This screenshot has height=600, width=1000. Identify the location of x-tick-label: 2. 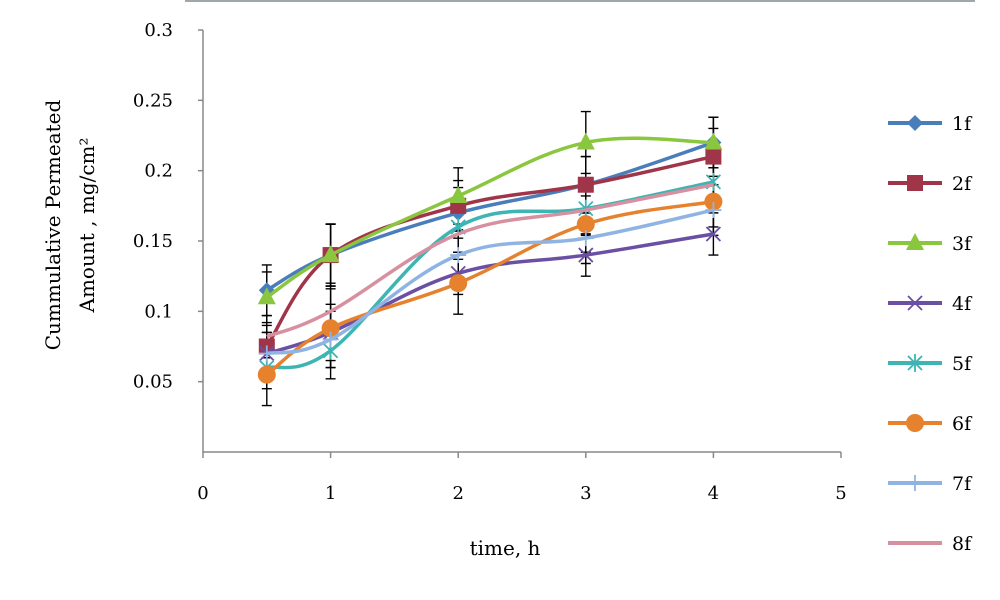
(457, 493).